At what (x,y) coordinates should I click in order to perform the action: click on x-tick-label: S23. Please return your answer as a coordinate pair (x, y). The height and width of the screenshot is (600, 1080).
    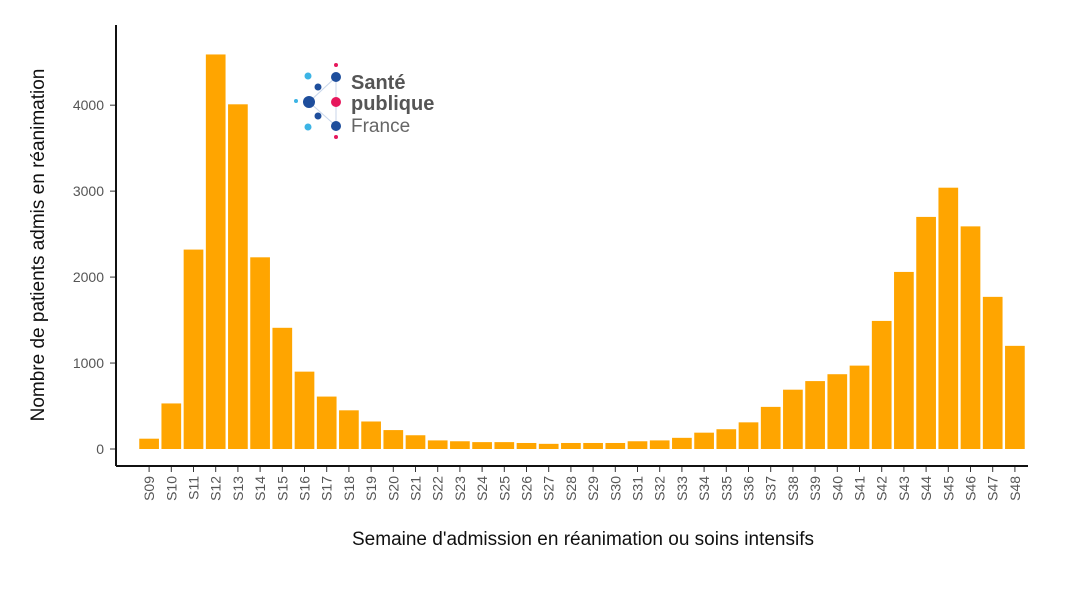
    Looking at the image, I should click on (460, 488).